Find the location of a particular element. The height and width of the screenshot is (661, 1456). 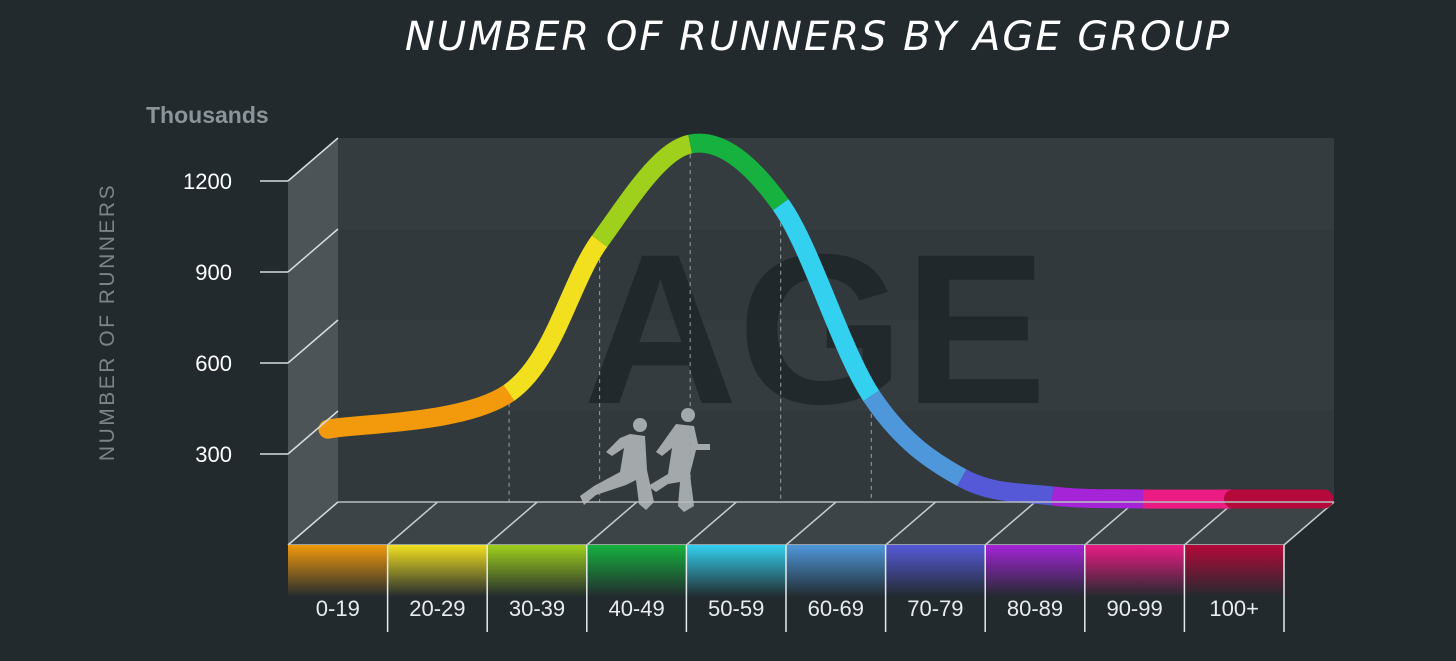

category-label: 60-69 is located at coordinates (836, 608).